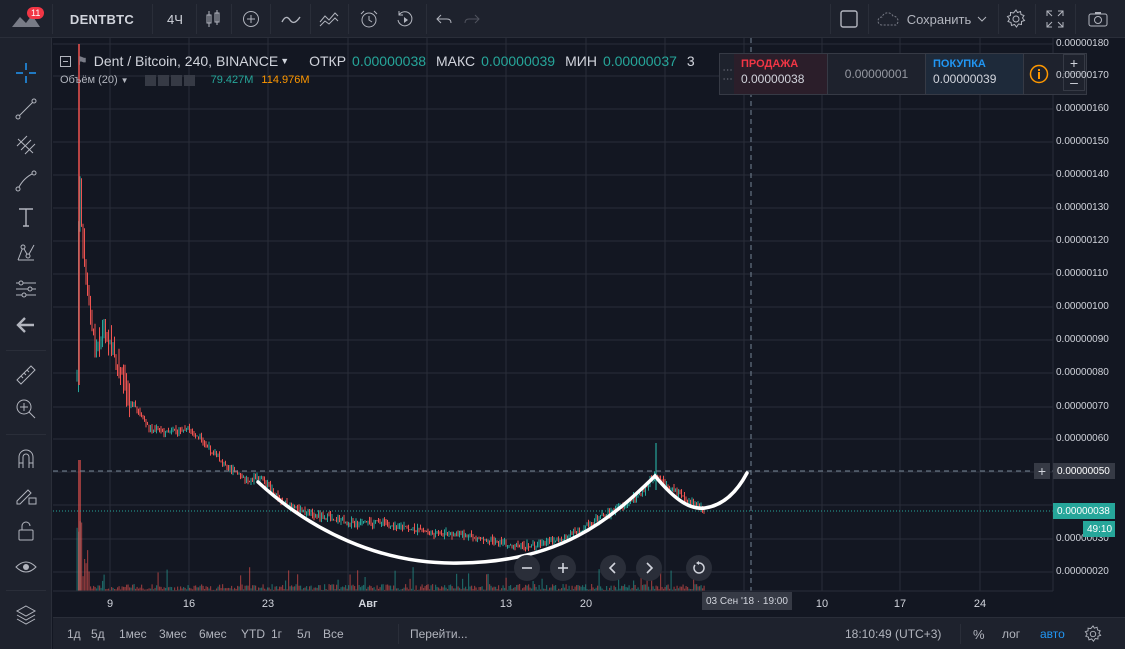 The height and width of the screenshot is (649, 1125). Describe the element at coordinates (26, 253) in the screenshot. I see `pattern-tool` at that location.